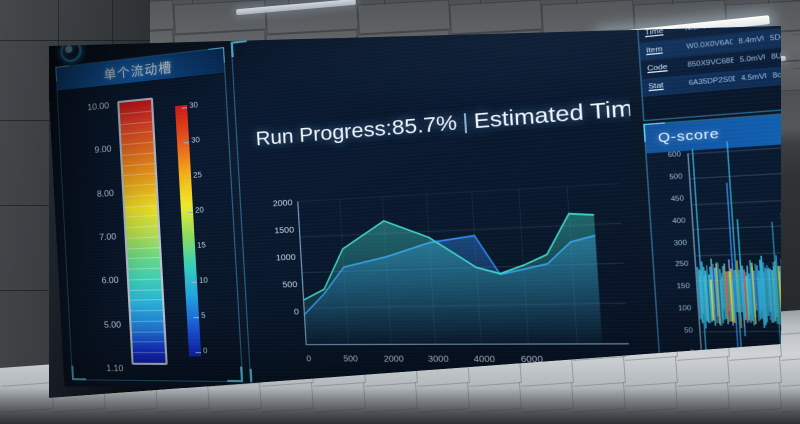 The height and width of the screenshot is (424, 800). I want to click on flow-scale-label: 1.10, so click(114, 368).